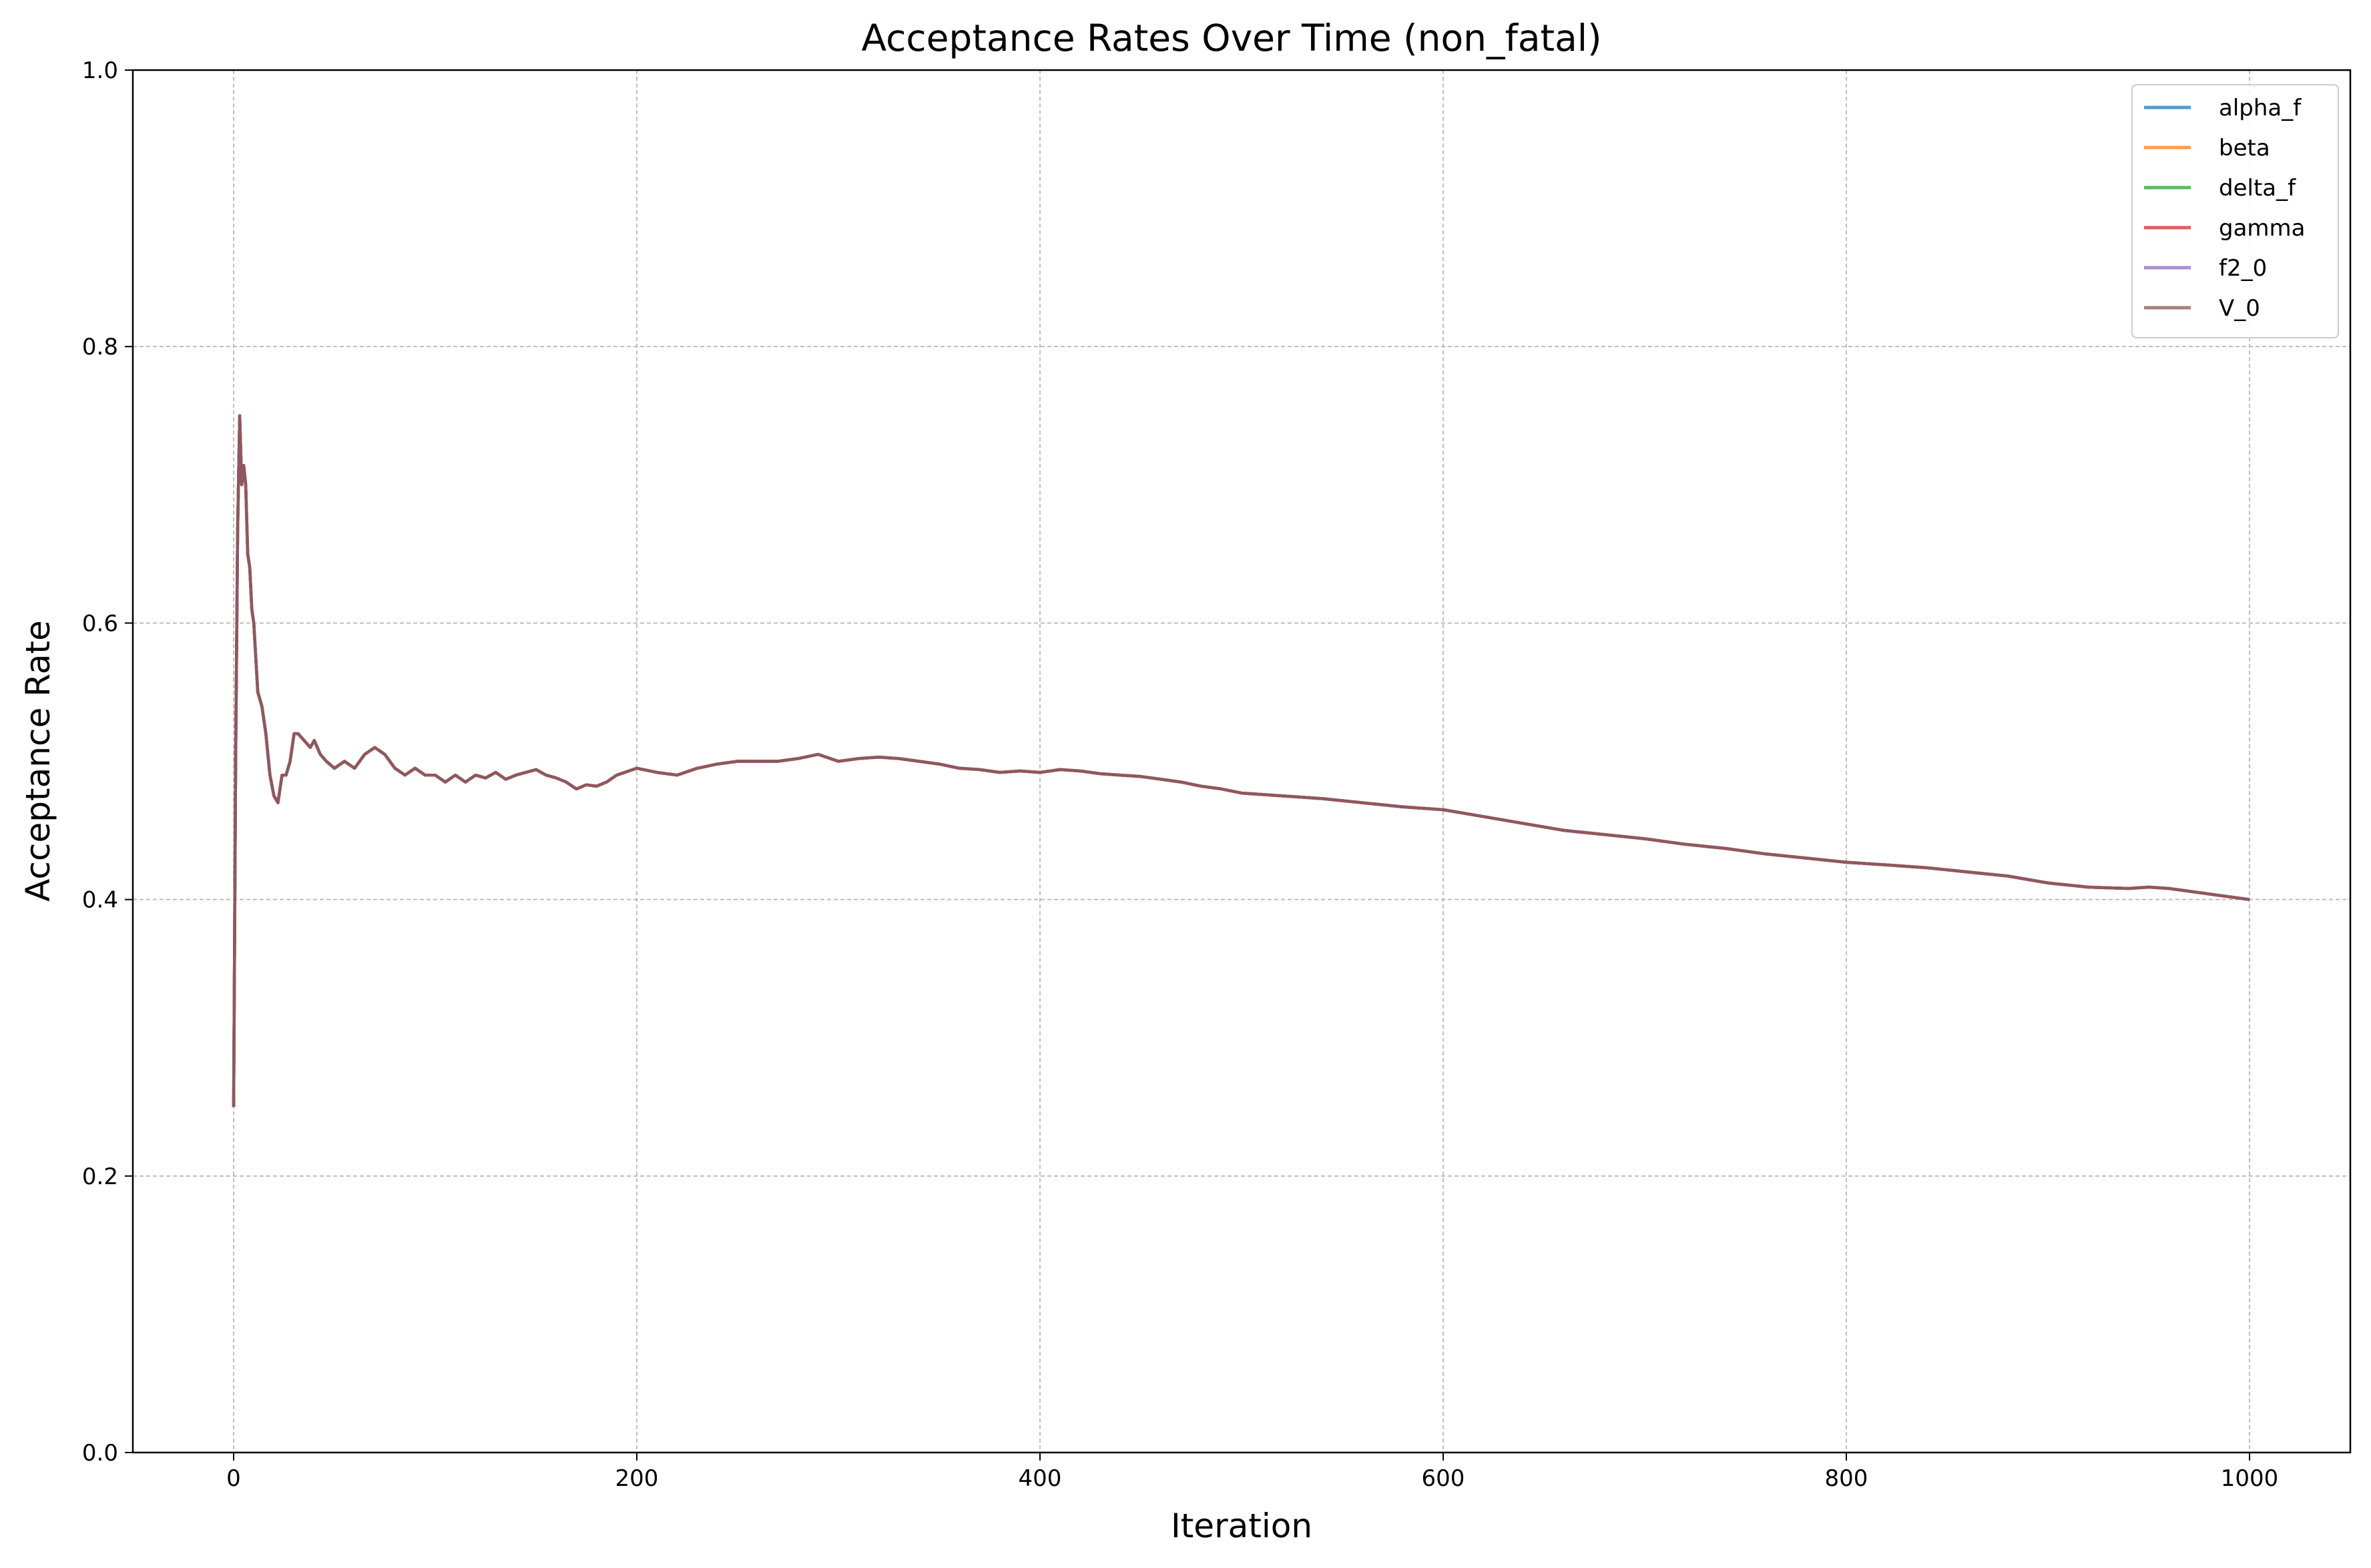 The height and width of the screenshot is (1568, 2371). I want to click on x-axis-label: Iteration, so click(1241, 1526).